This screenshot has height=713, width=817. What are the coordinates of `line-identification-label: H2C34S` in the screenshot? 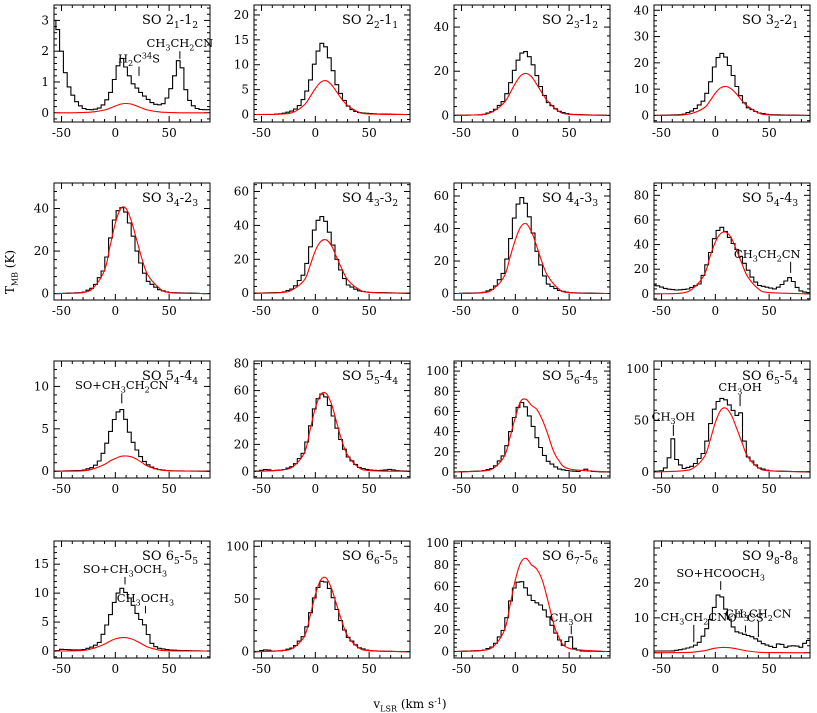 It's located at (139, 60).